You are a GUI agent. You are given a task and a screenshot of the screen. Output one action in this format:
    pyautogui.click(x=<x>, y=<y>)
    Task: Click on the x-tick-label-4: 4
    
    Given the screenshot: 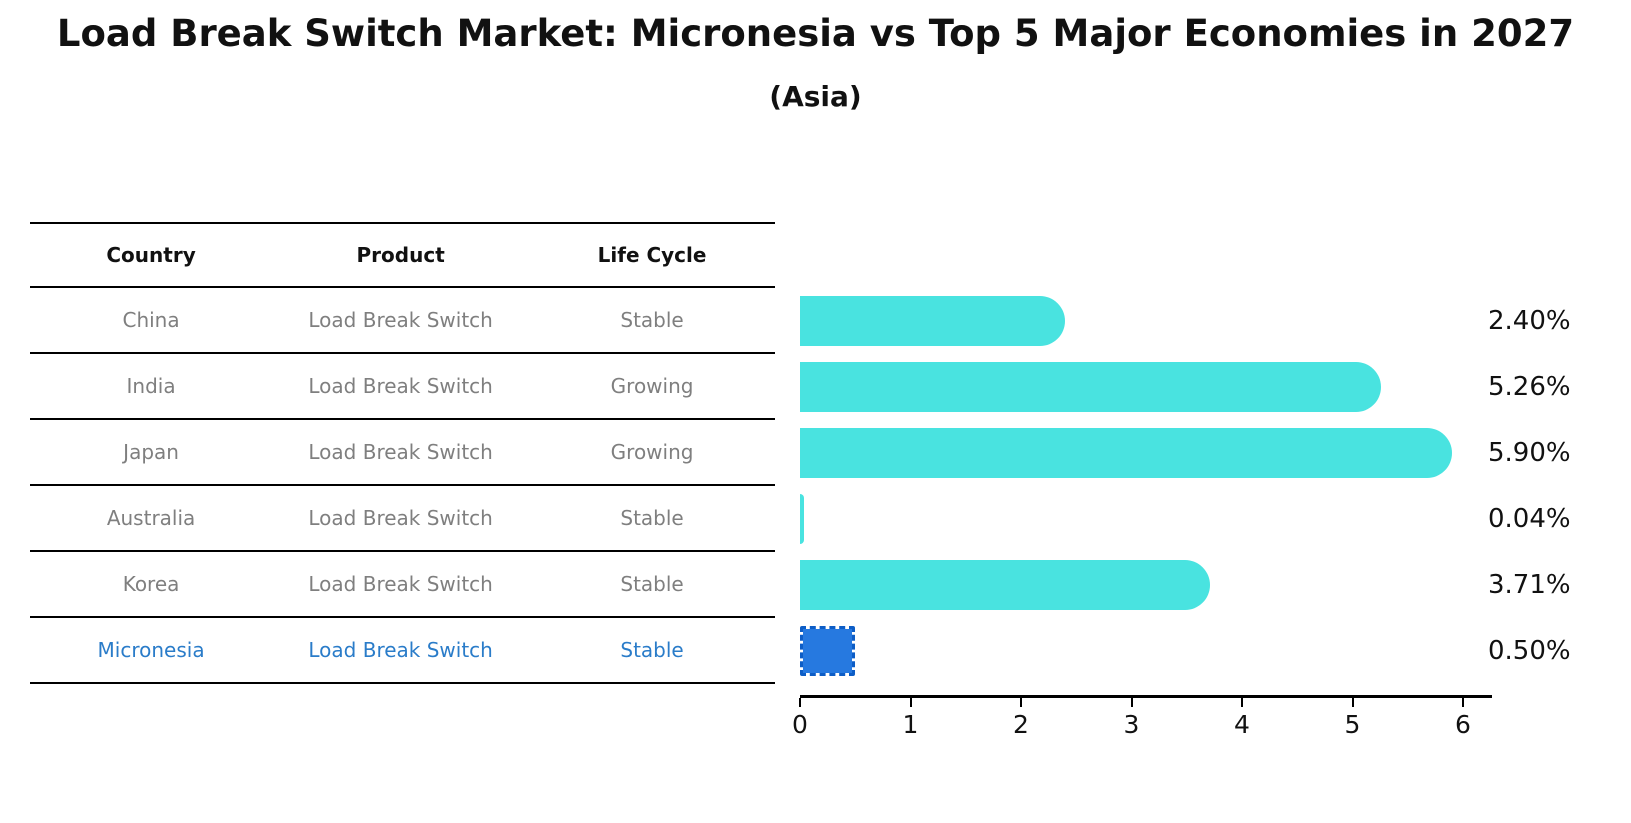 What is the action you would take?
    pyautogui.click(x=1242, y=724)
    